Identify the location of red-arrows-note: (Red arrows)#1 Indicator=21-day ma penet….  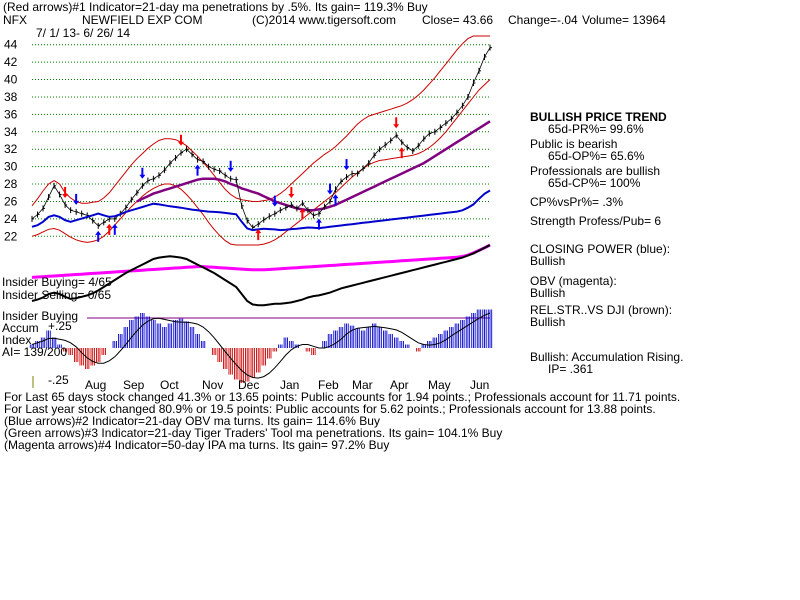
(215, 7).